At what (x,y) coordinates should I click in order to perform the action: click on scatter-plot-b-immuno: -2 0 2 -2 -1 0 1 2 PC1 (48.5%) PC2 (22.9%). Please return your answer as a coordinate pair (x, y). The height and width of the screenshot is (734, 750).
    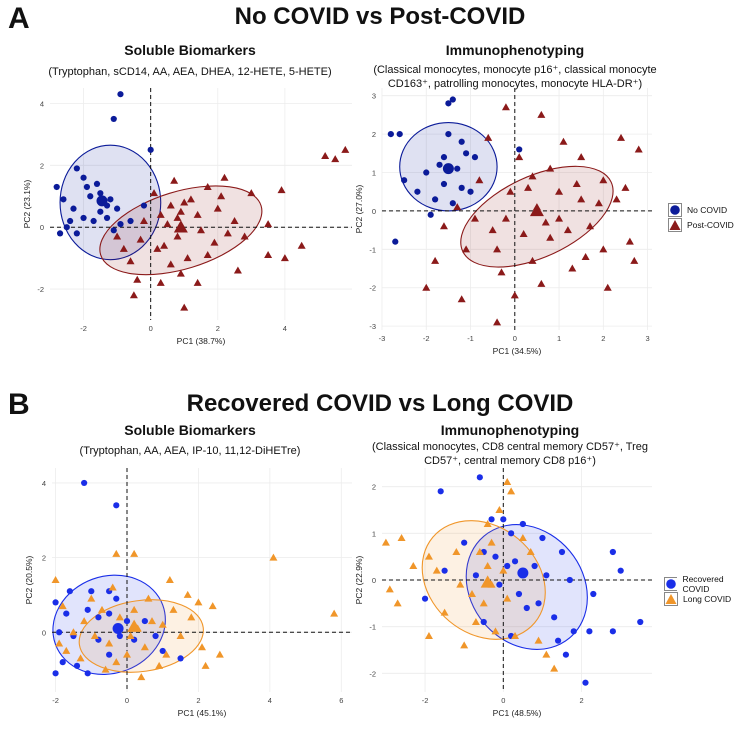
    Looking at the image, I should click on (503, 593).